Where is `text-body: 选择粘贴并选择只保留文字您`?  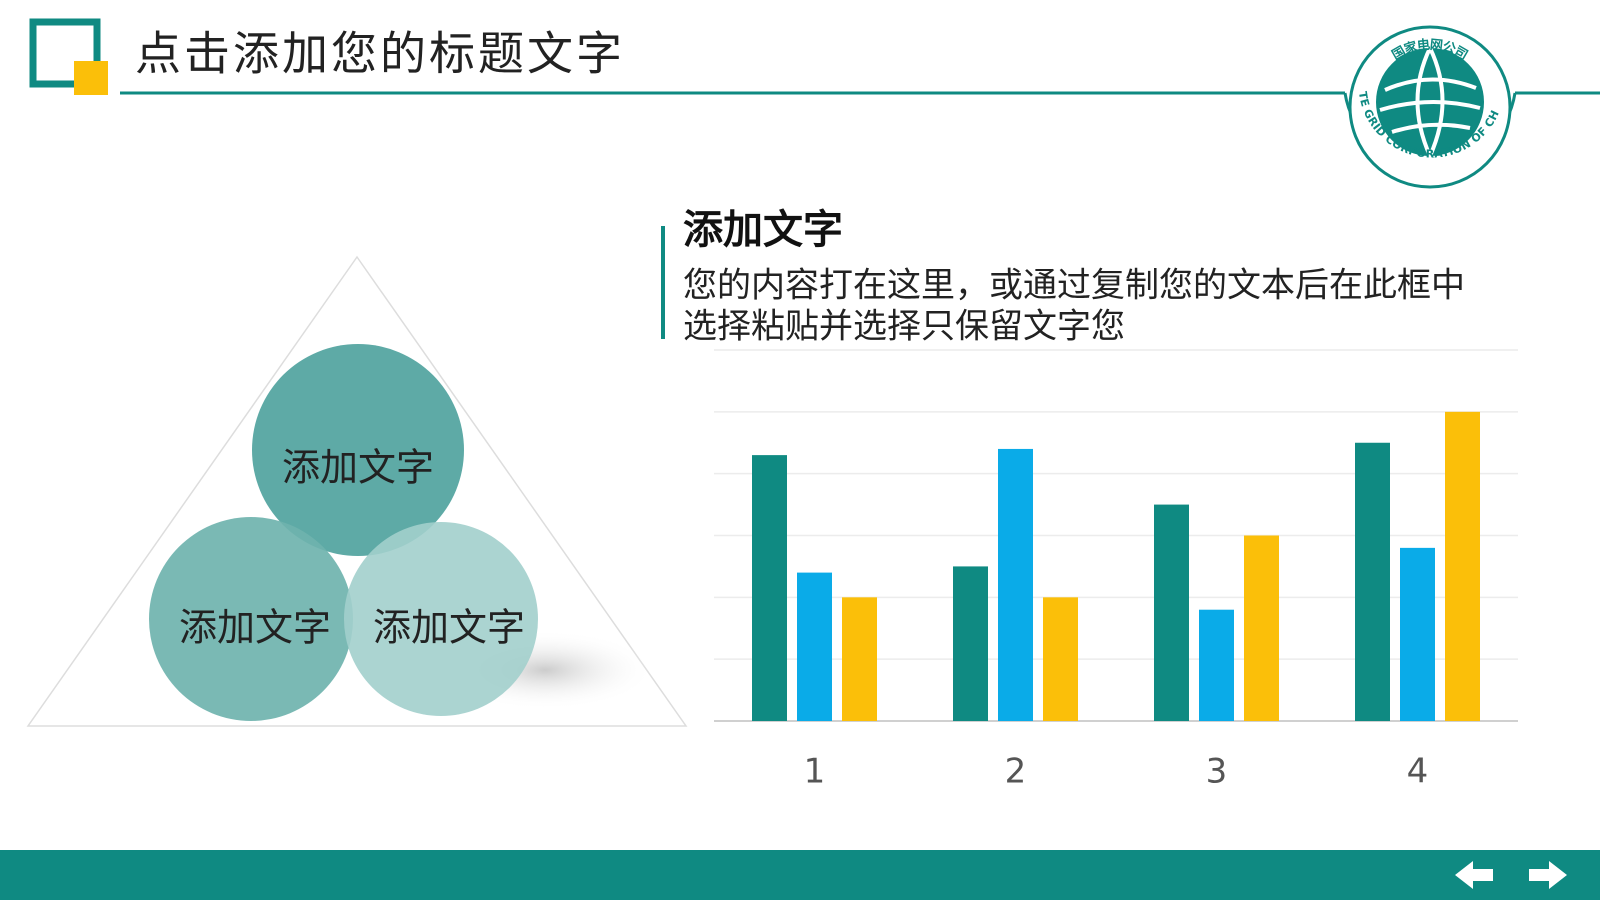 text-body: 选择粘贴并选择只保留文字您 is located at coordinates (904, 327).